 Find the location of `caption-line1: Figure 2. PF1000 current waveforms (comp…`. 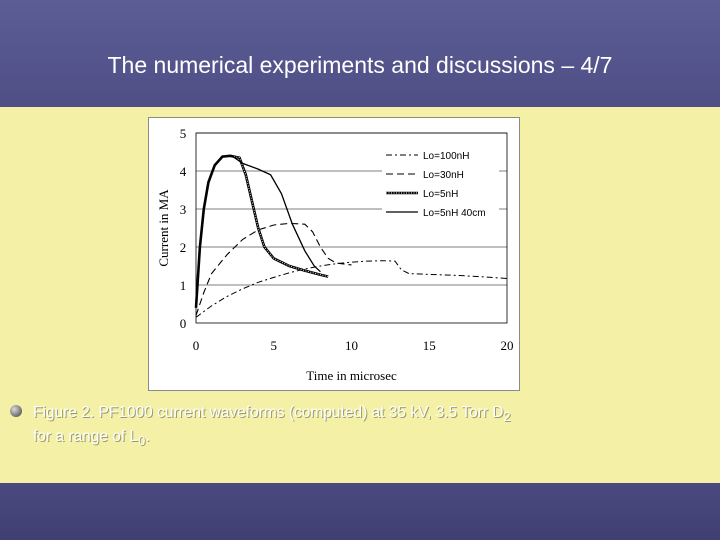

caption-line1: Figure 2. PF1000 current waveforms (comp… is located at coordinates (268, 412).